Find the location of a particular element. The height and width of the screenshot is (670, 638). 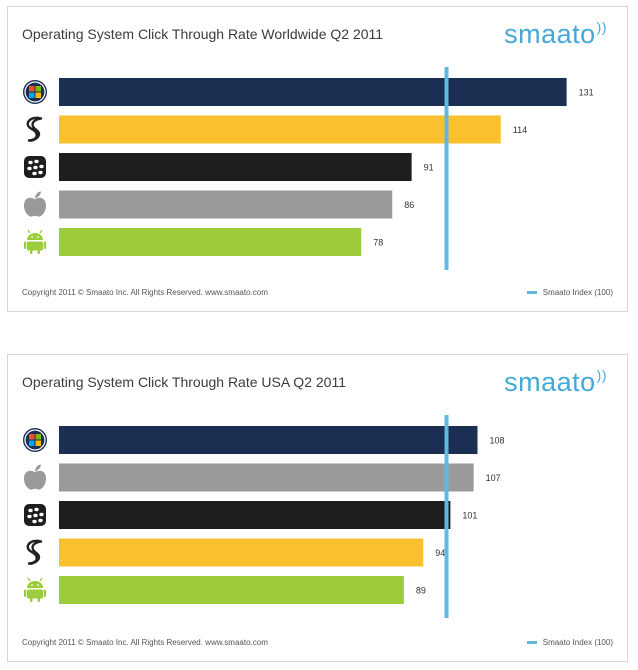

data-label: 101 is located at coordinates (469, 516).